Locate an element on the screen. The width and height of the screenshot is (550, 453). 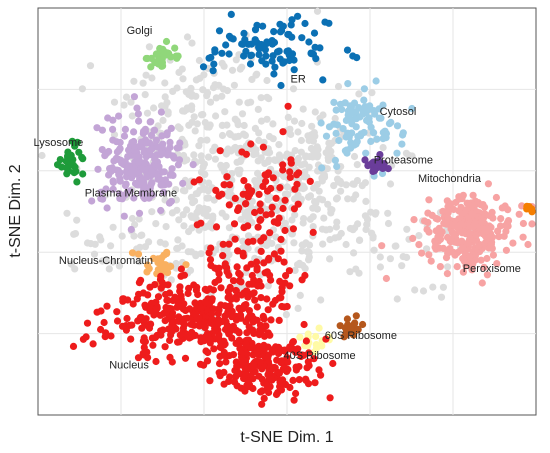
x-axis-title: t-SNE Dim. 1 is located at coordinates (286, 437).